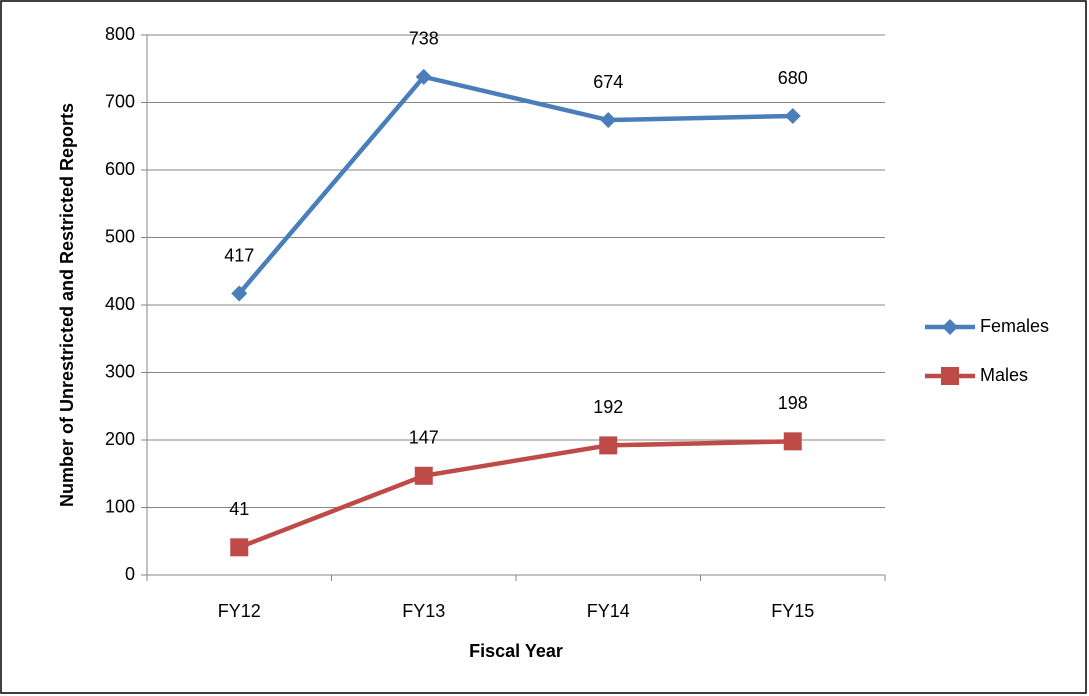 The height and width of the screenshot is (696, 1089). Describe the element at coordinates (792, 611) in the screenshot. I see `x-tick-label: FY15` at that location.